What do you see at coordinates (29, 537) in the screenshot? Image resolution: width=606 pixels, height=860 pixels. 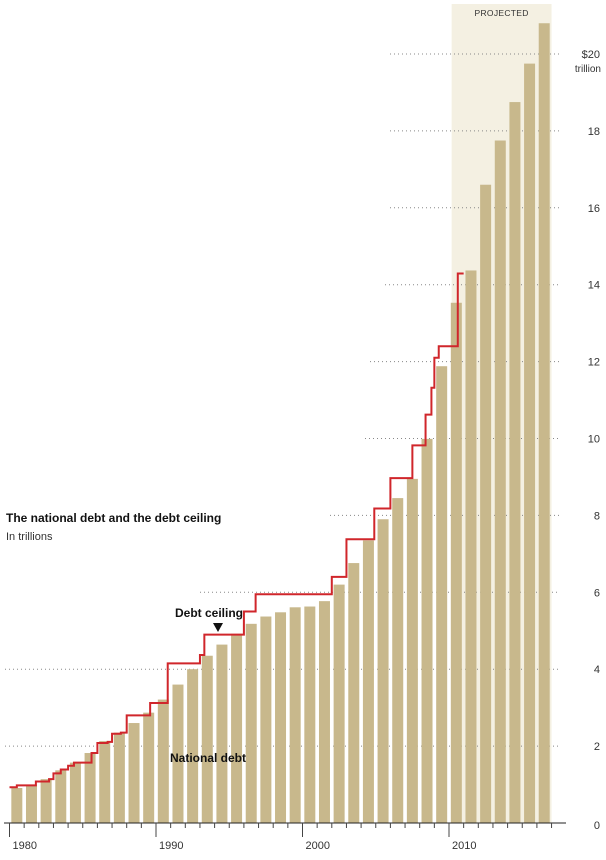 I see `chart-subtitle: In trillions` at bounding box center [29, 537].